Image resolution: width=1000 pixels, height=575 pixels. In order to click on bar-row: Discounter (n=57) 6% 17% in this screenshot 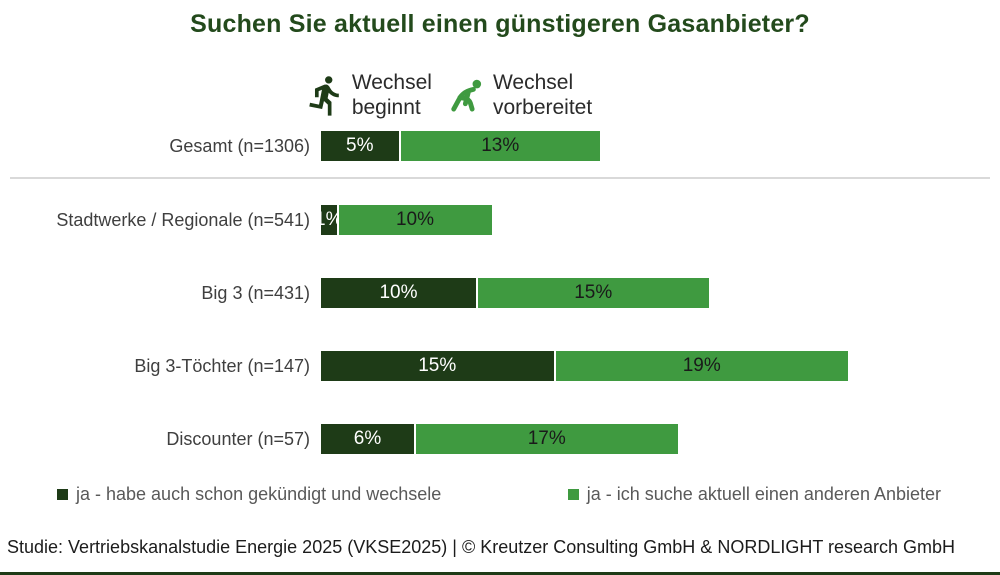, I will do `click(500, 439)`.